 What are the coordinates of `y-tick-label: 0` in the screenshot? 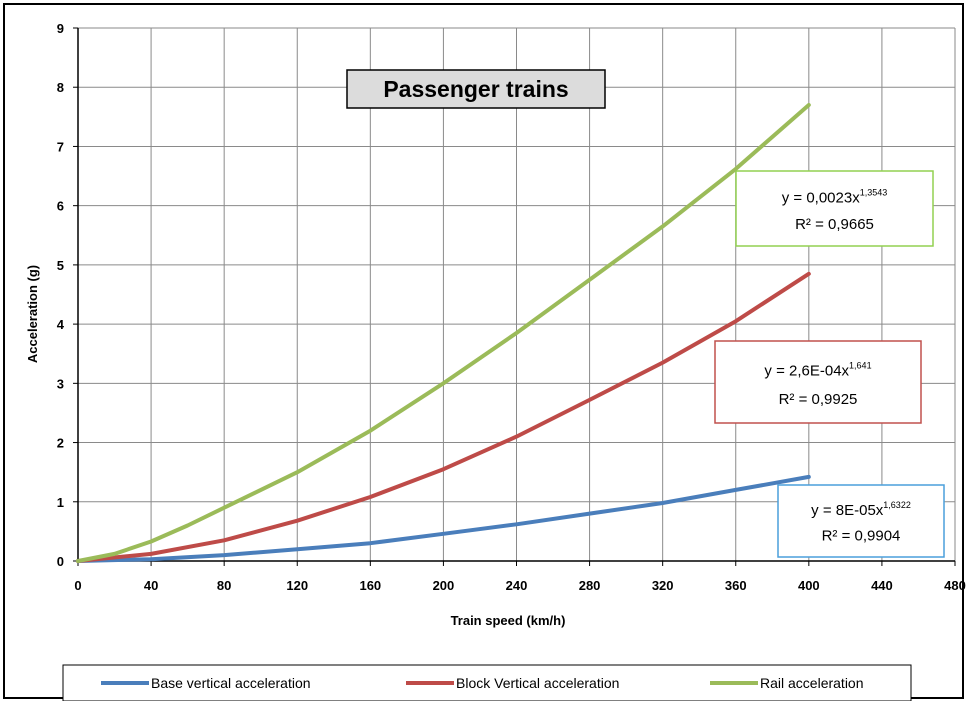 It's located at (60, 561).